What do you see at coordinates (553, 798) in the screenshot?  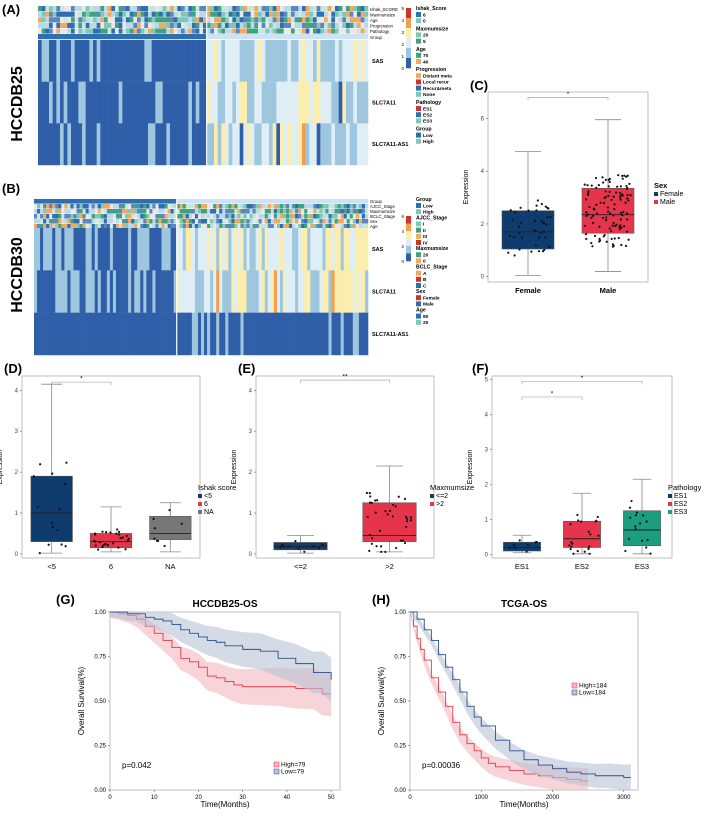 I see `x-tick-label: 2000` at bounding box center [553, 798].